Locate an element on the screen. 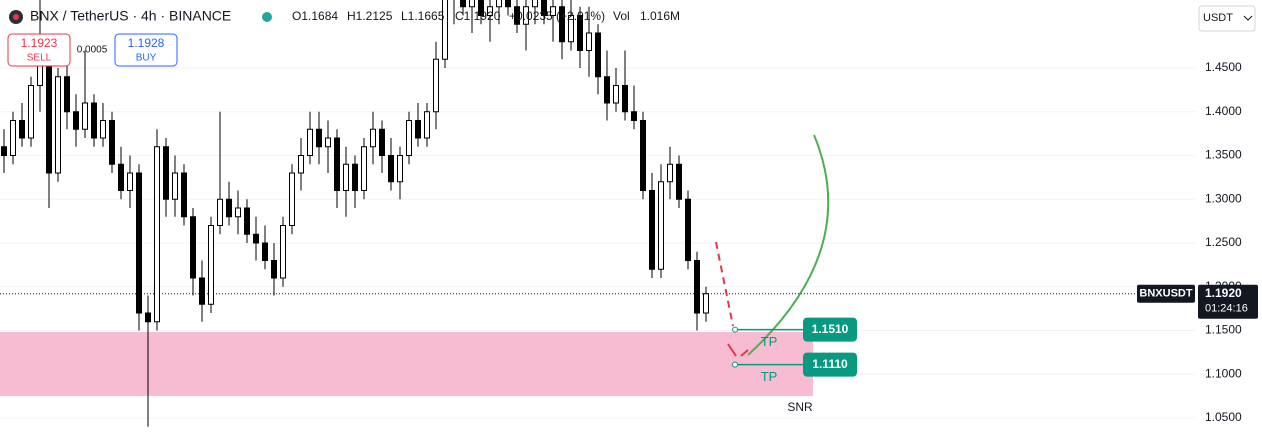 The image size is (1262, 435). sell-price: 1.1923 is located at coordinates (39, 43).